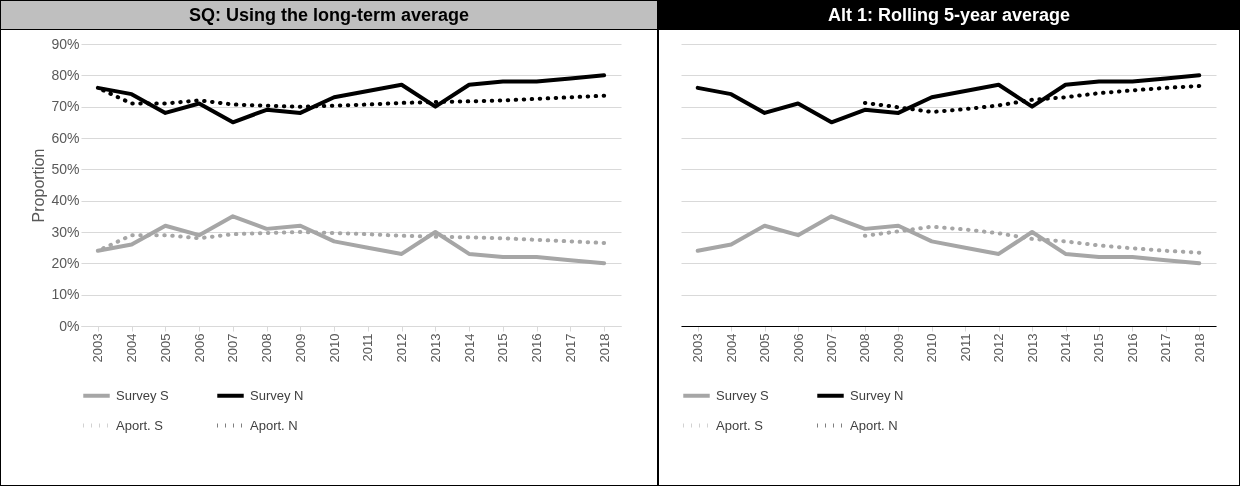 This screenshot has height=486, width=1241. I want to click on y-tick-label: 20%, so click(65, 262).